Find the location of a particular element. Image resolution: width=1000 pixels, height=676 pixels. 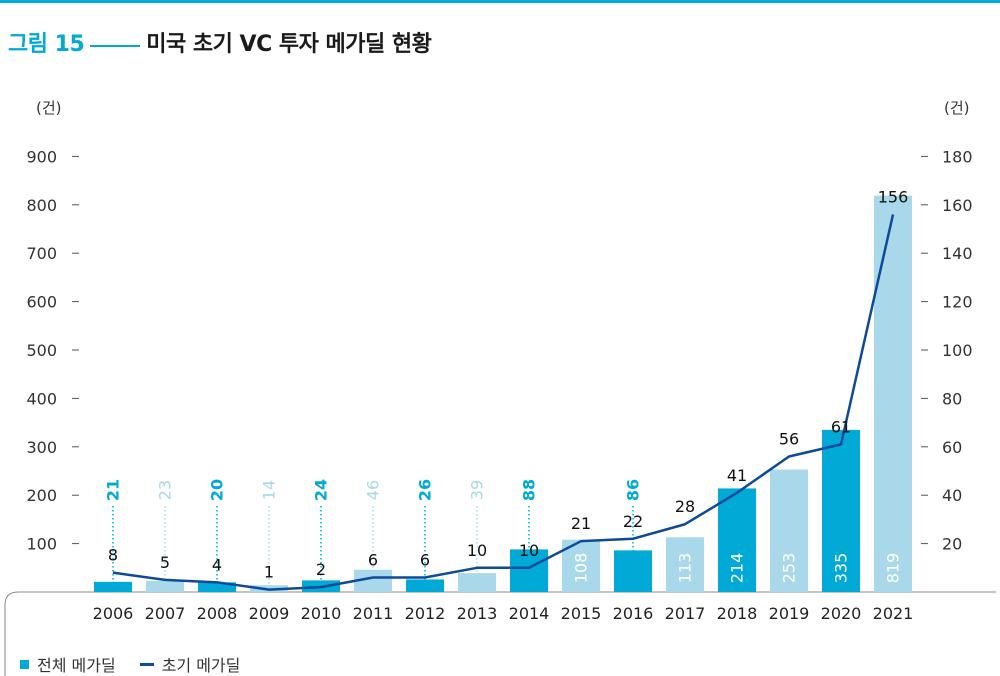

line-value-label: 156 is located at coordinates (893, 196).